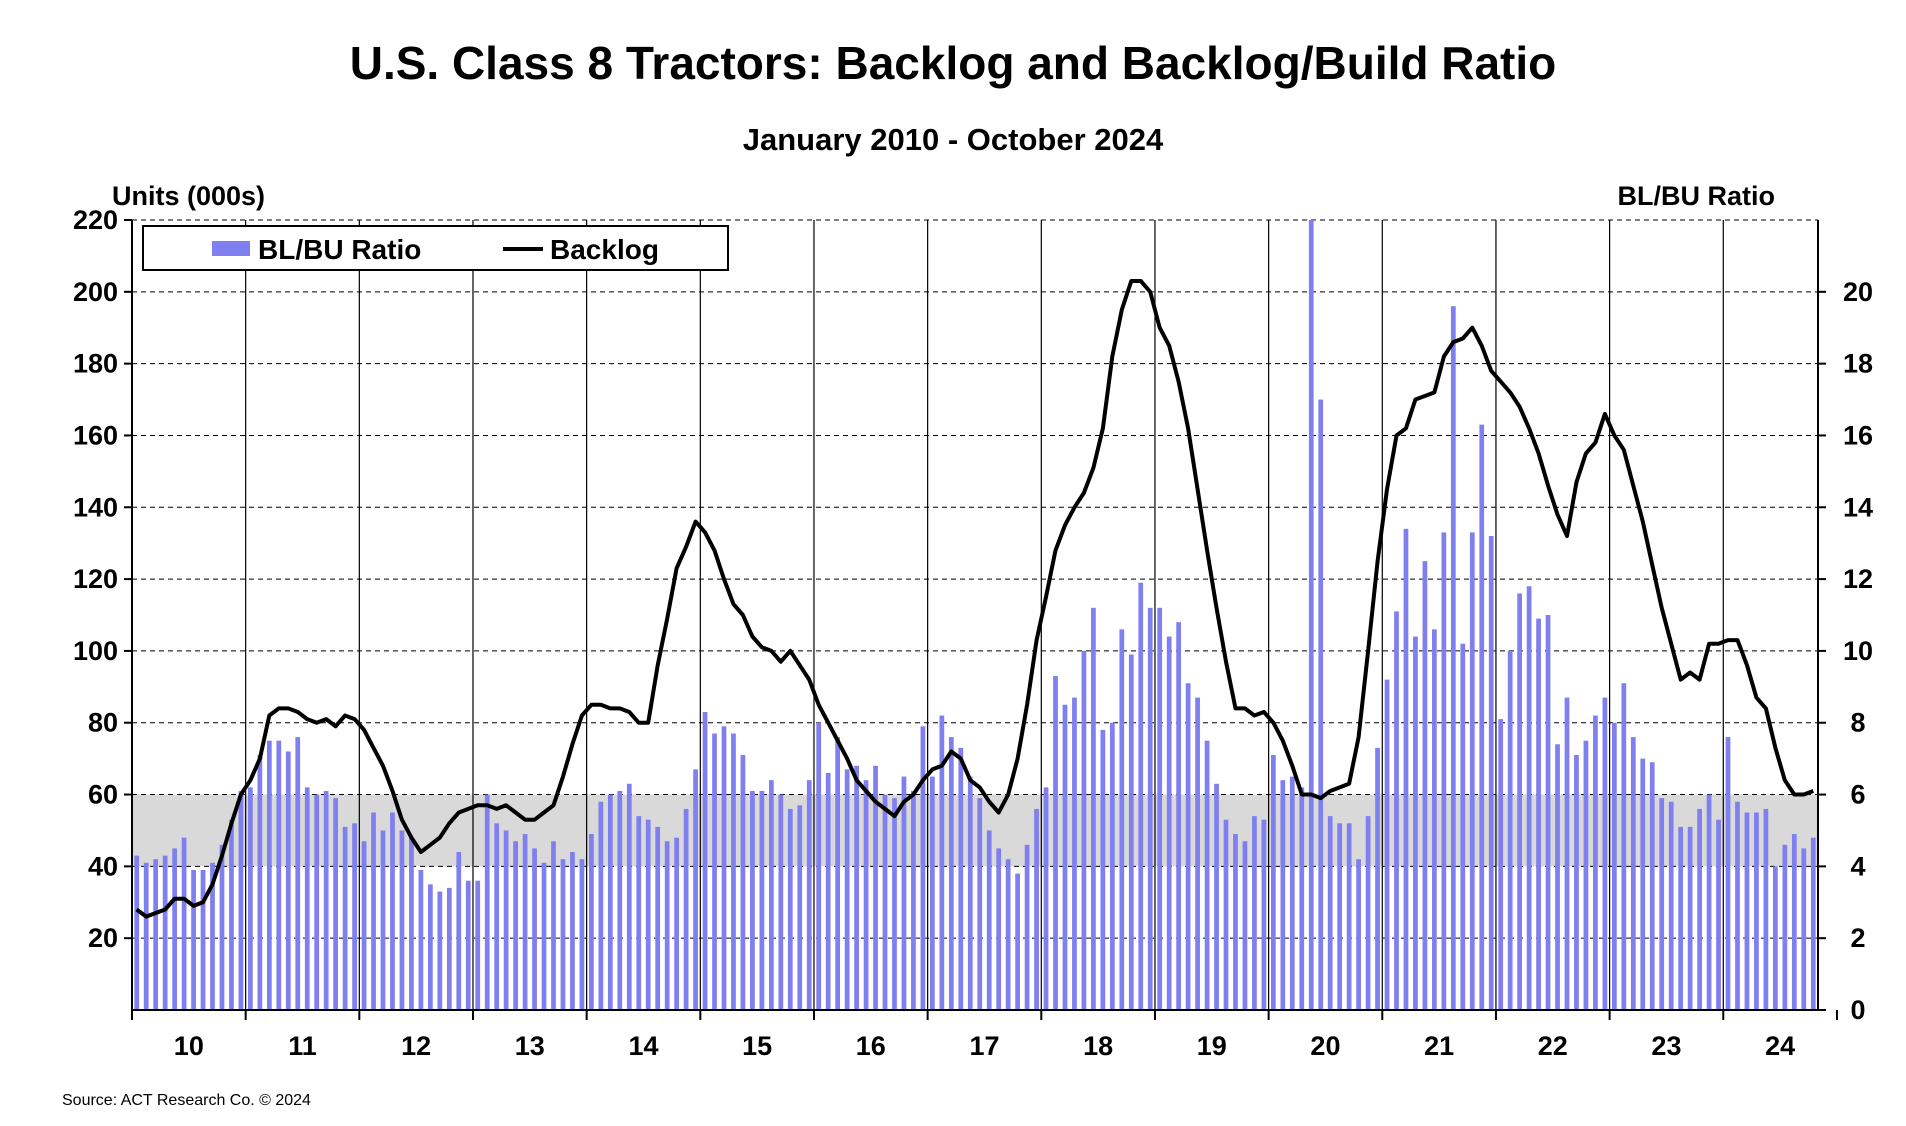 The width and height of the screenshot is (1906, 1126). I want to click on y-right-tick-label: 12, so click(1858, 579).